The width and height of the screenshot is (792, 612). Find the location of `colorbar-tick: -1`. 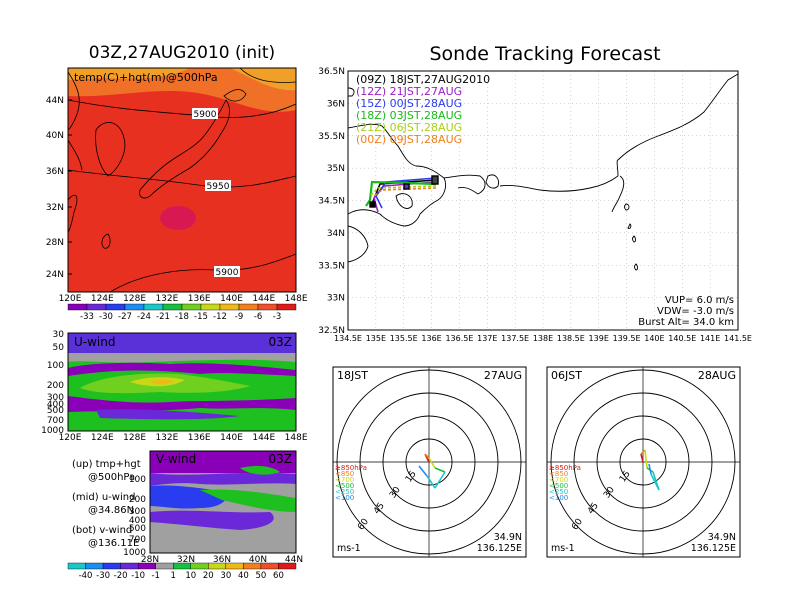

colorbar-tick: -1 is located at coordinates (155, 576).